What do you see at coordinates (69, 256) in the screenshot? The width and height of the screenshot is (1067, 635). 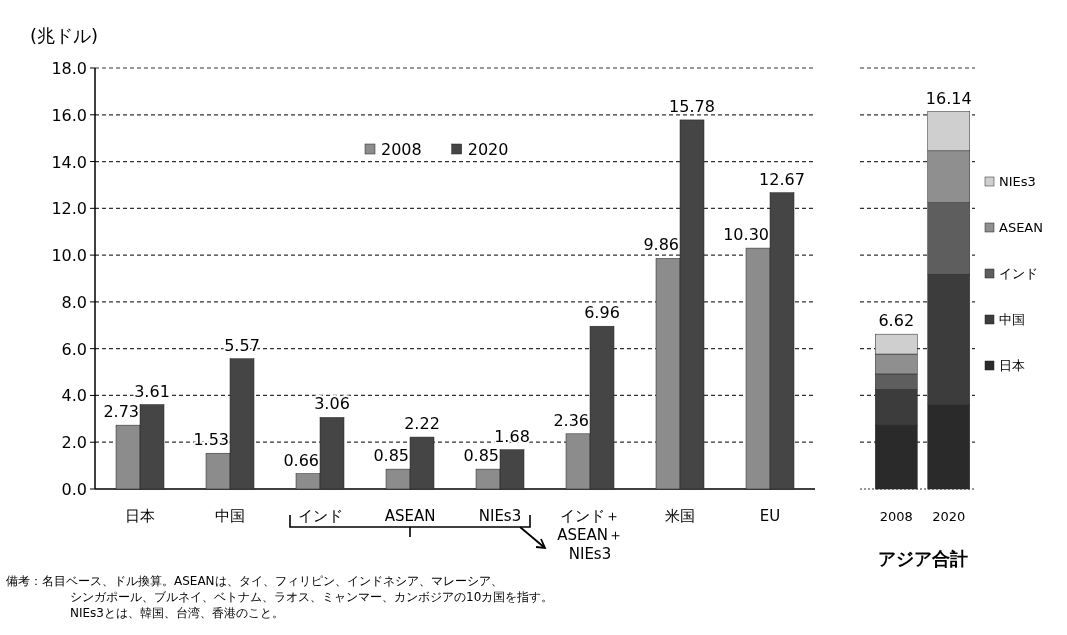 I see `y-tick-label: 10.0` at bounding box center [69, 256].